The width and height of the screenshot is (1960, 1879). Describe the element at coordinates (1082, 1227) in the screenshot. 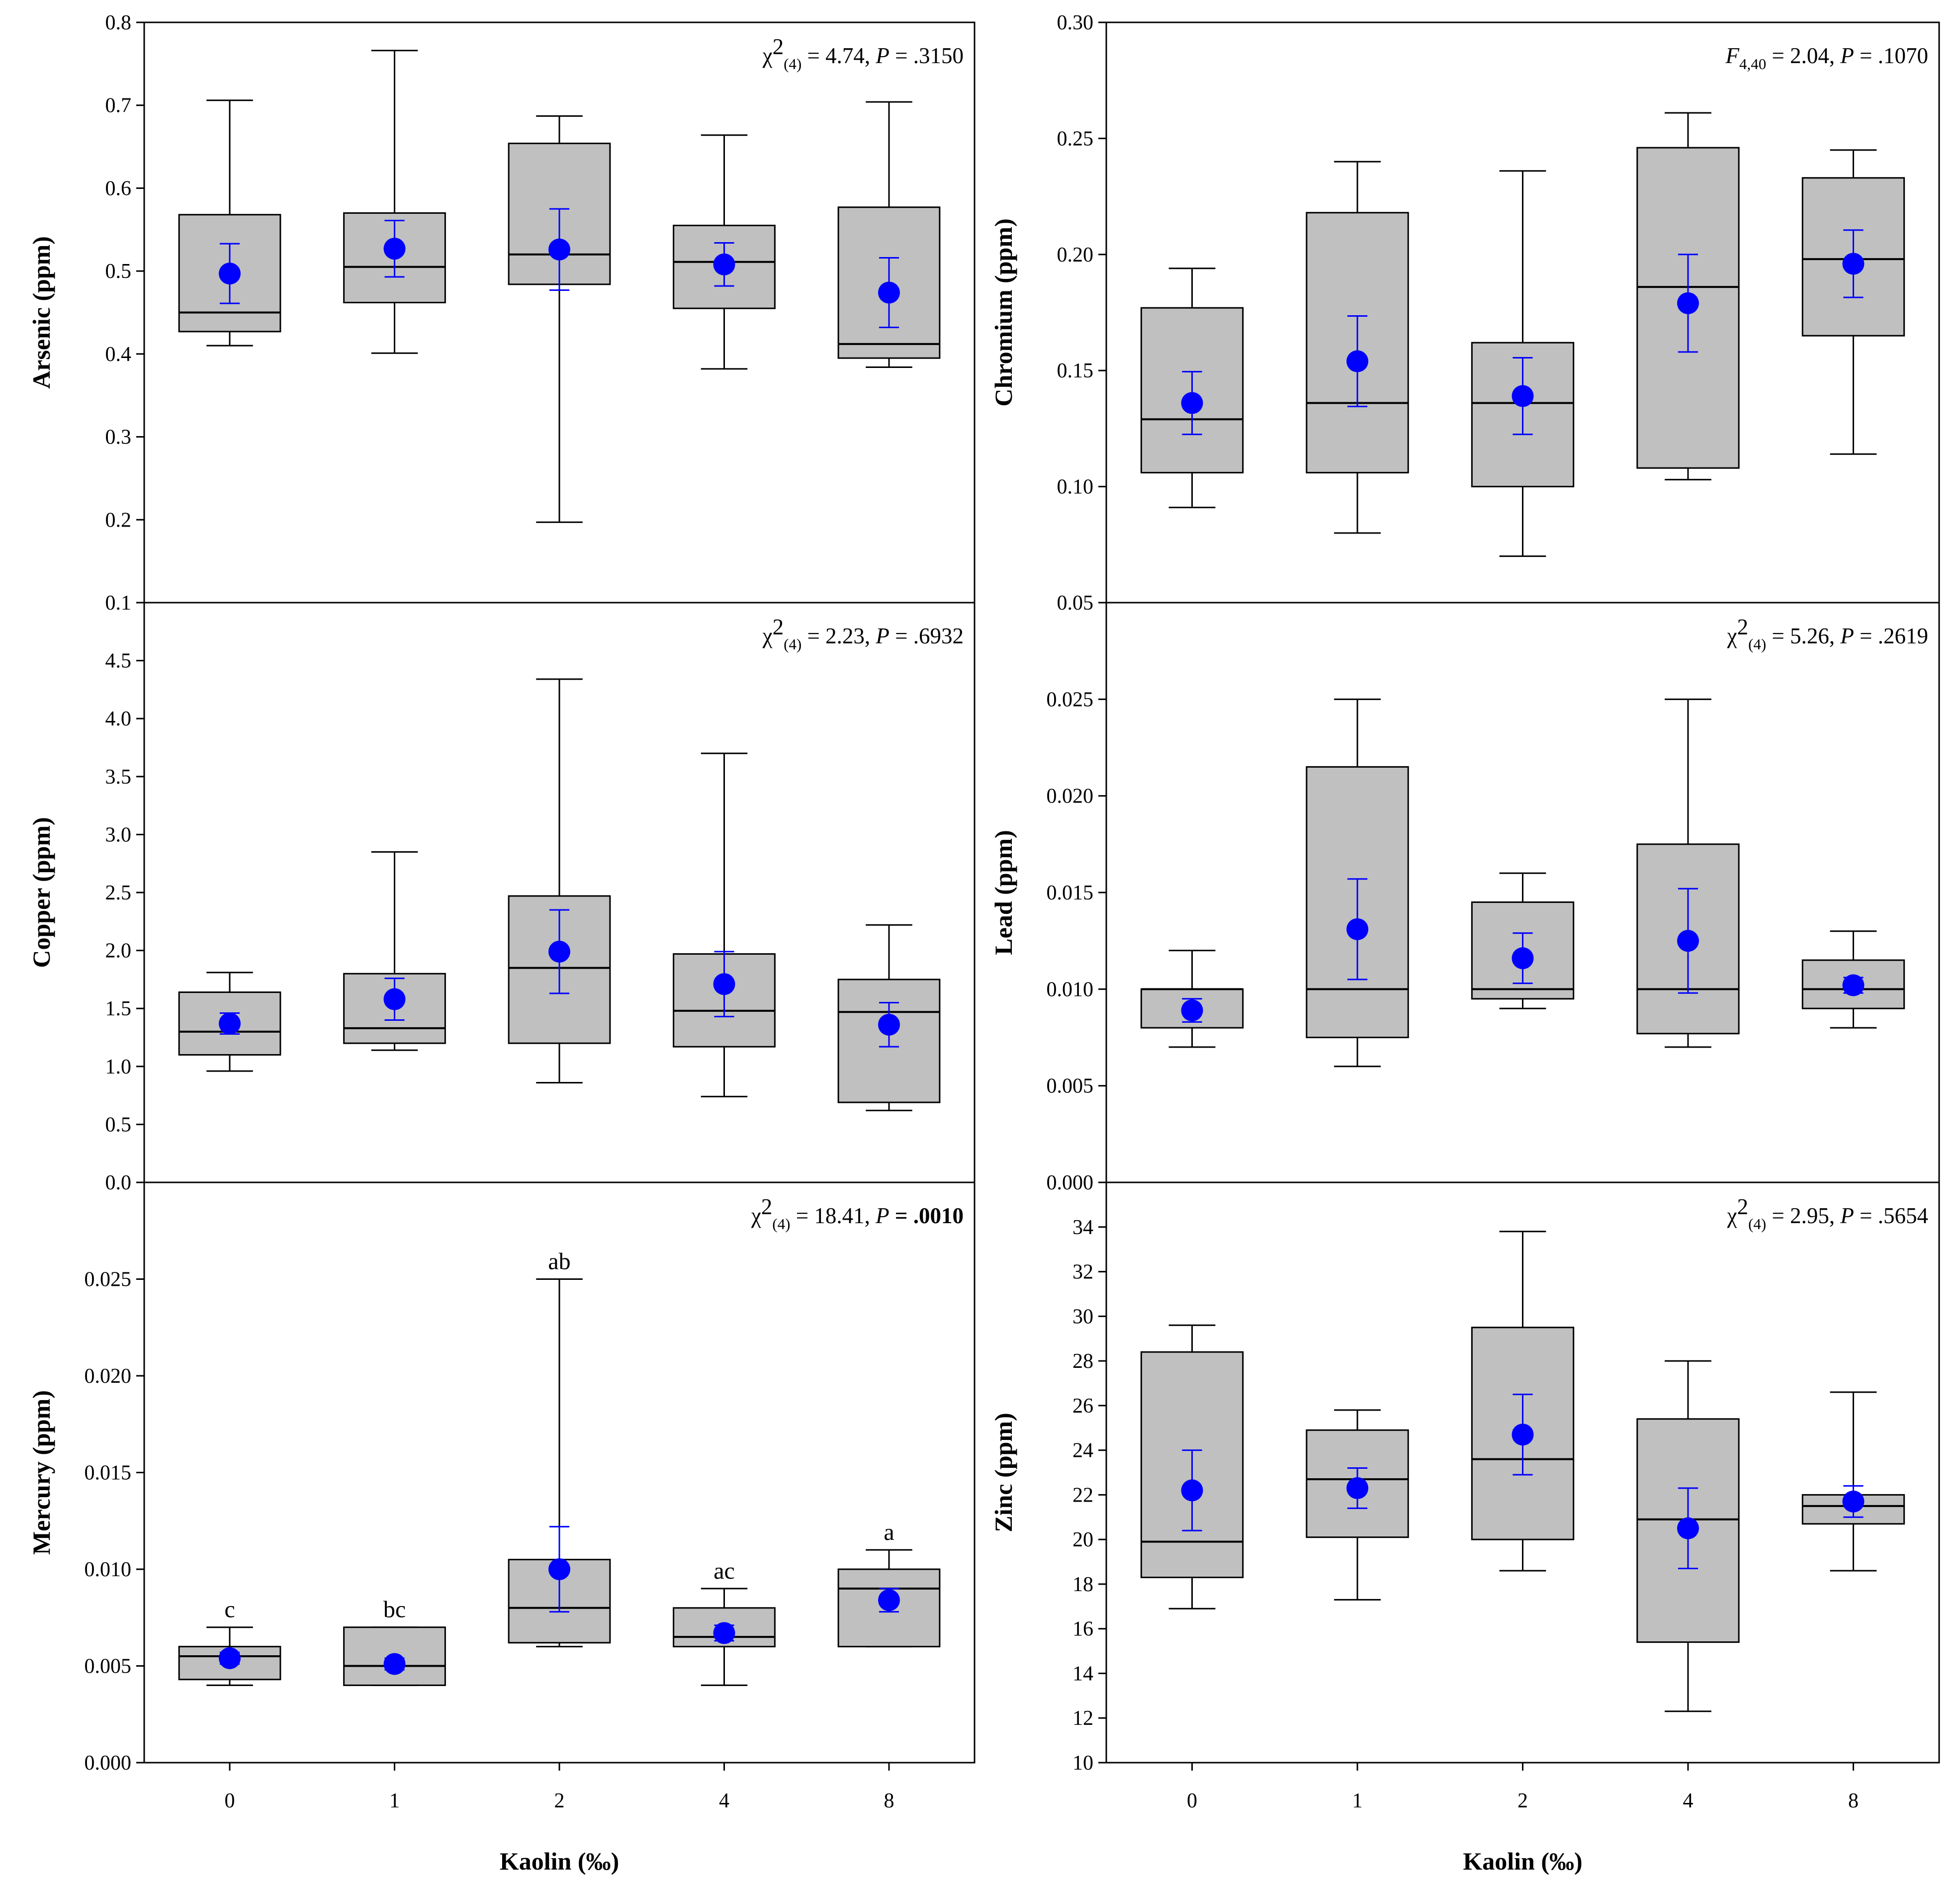

I see `y-tick-label: 34` at that location.